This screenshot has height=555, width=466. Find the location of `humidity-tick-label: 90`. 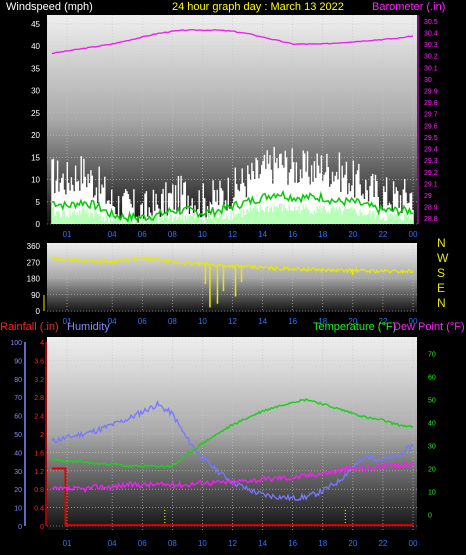

humidity-tick-label: 90 is located at coordinates (18, 361).